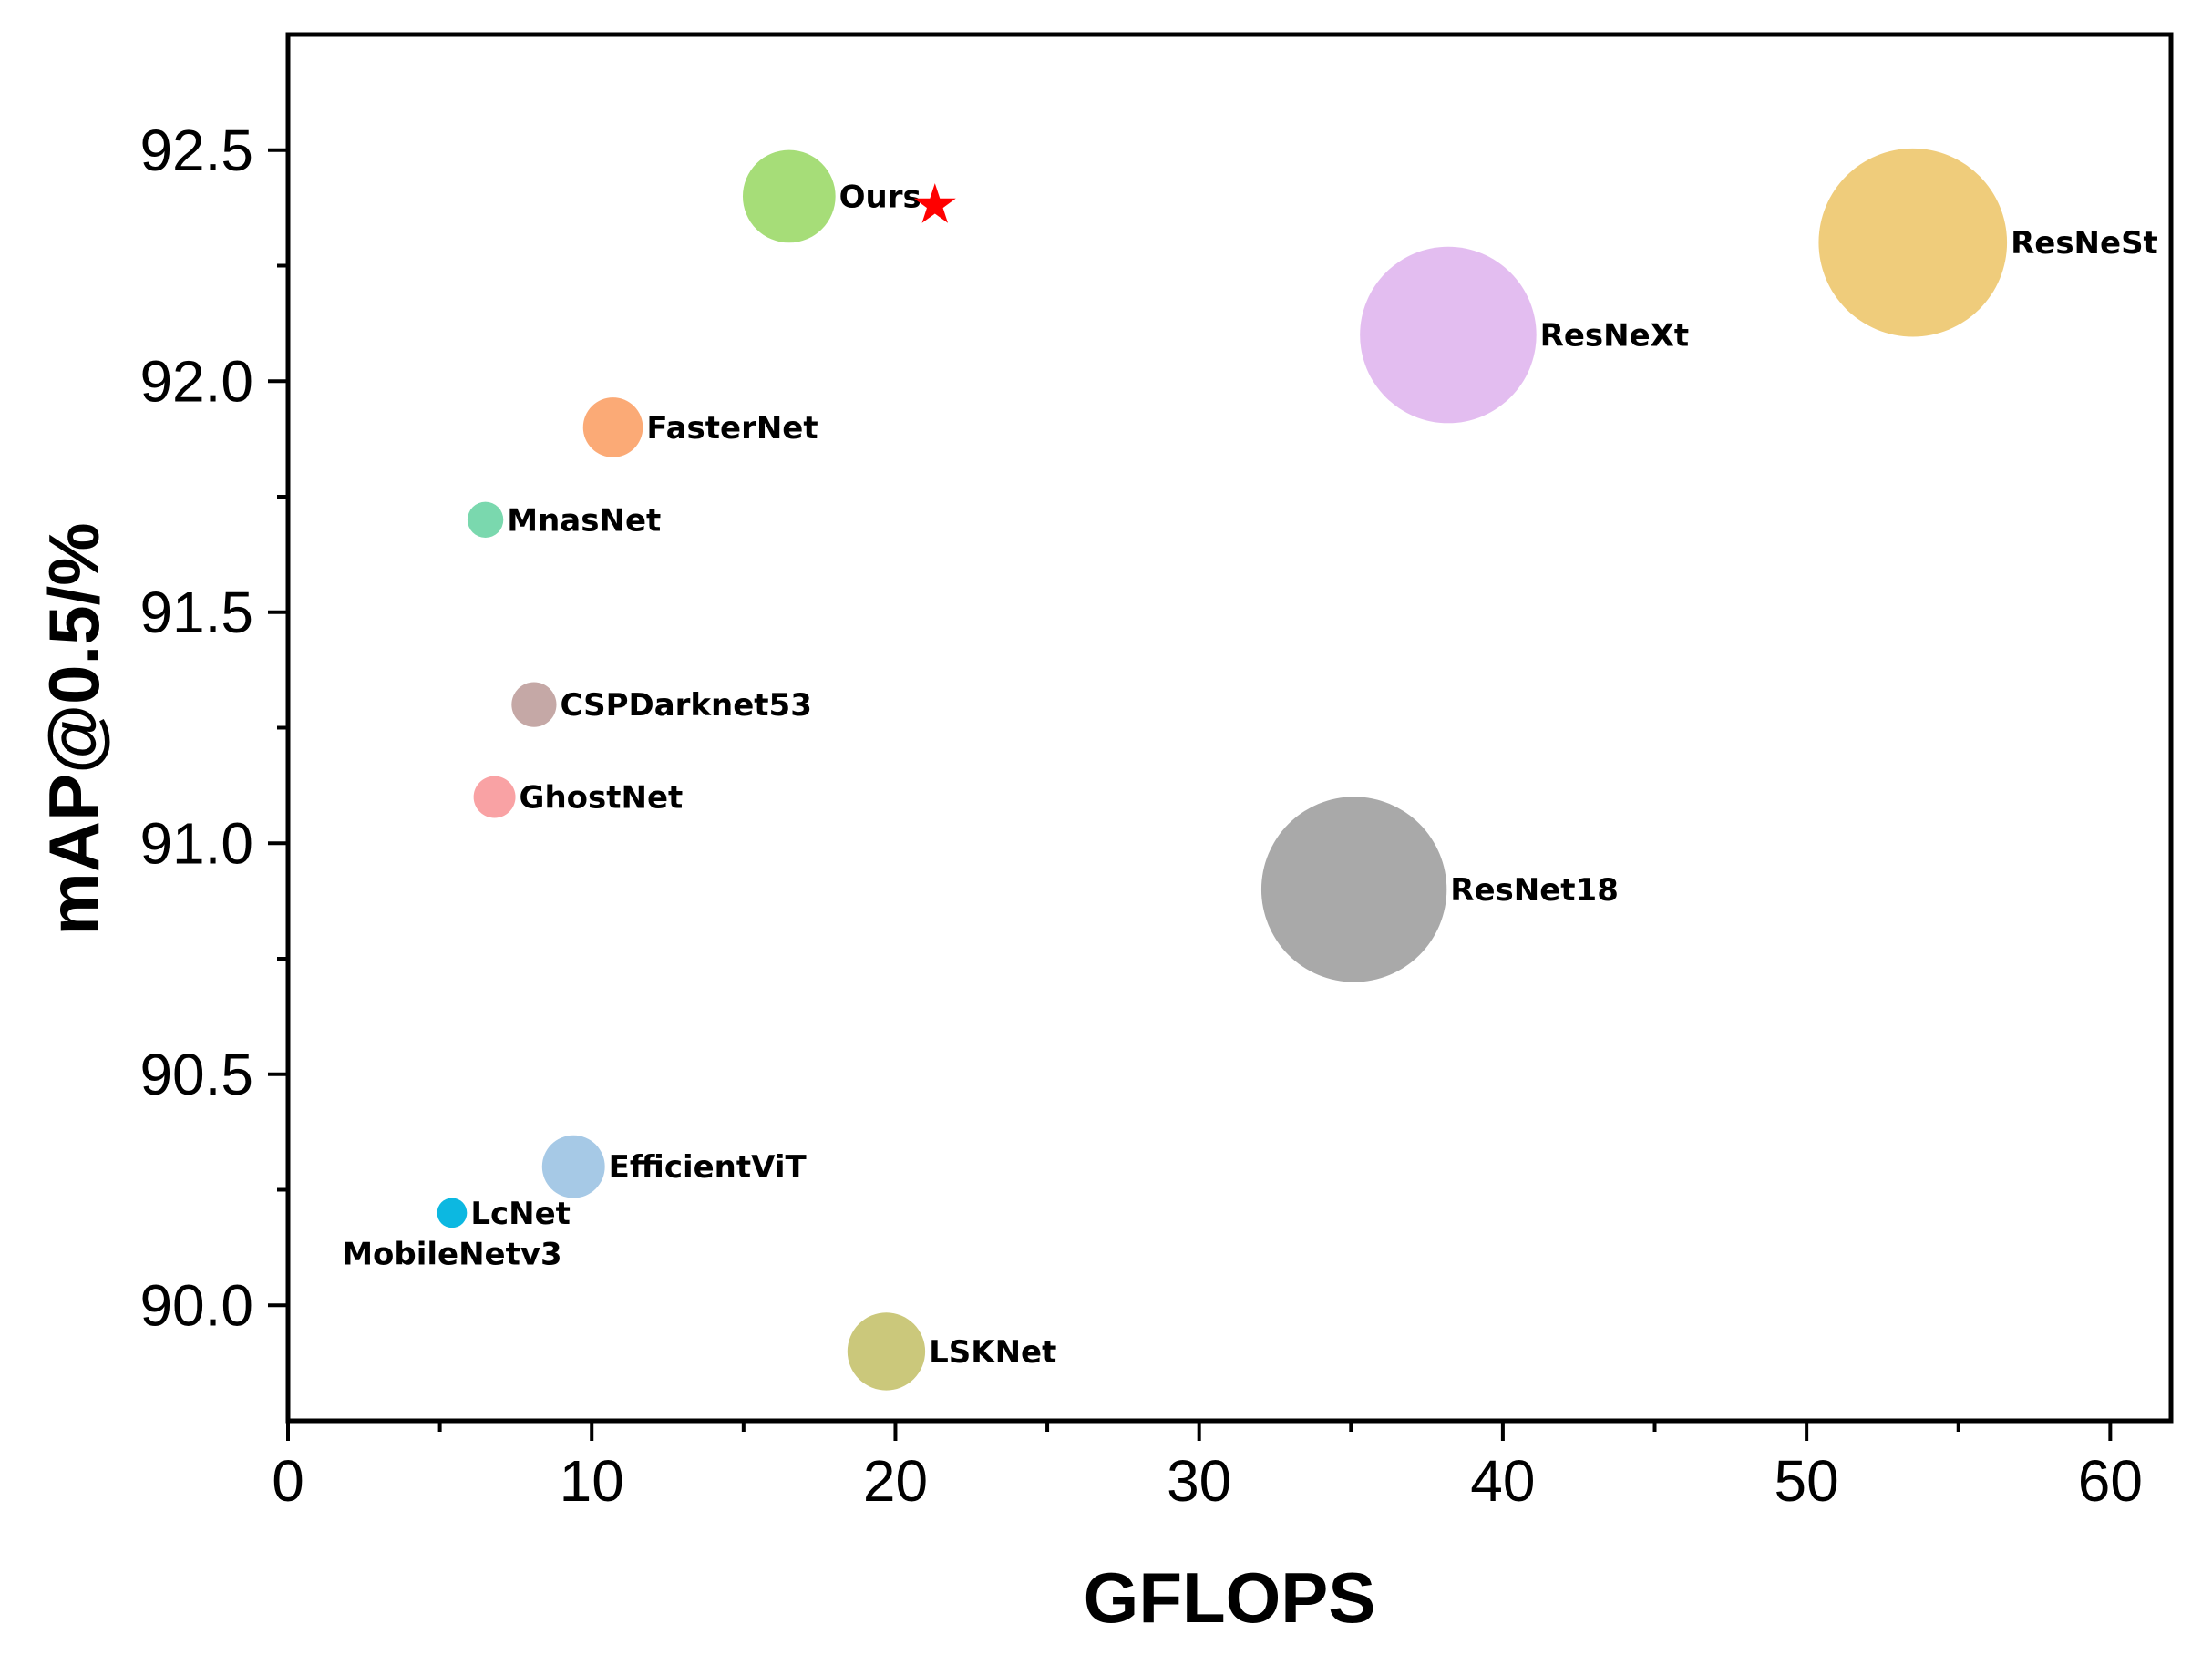  What do you see at coordinates (196, 612) in the screenshot?
I see `y-tick-label: 91.5` at bounding box center [196, 612].